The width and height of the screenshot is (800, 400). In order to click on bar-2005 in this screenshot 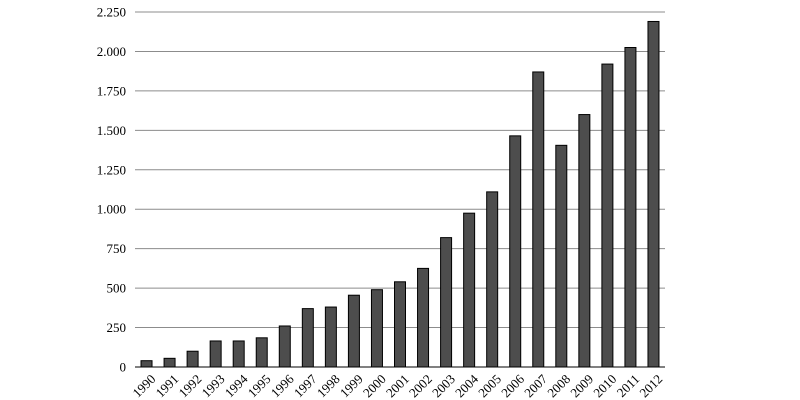, I will do `click(492, 279)`.